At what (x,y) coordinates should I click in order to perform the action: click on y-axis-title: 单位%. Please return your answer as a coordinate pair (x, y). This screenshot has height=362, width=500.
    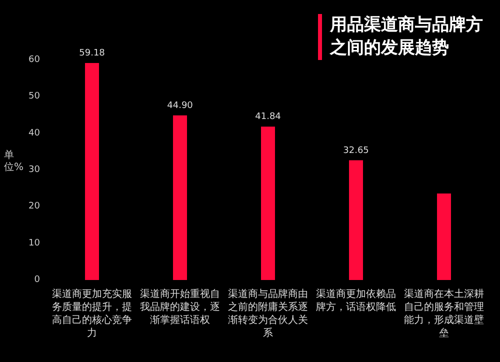
    Looking at the image, I should click on (14, 162).